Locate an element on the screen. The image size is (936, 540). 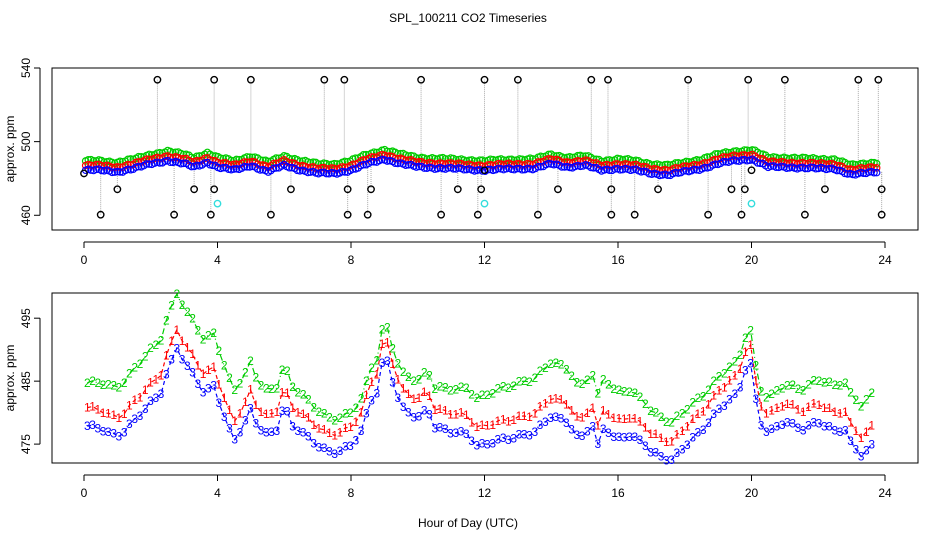
x-axis-title: Hour of Day (UTC) is located at coordinates (468, 523).